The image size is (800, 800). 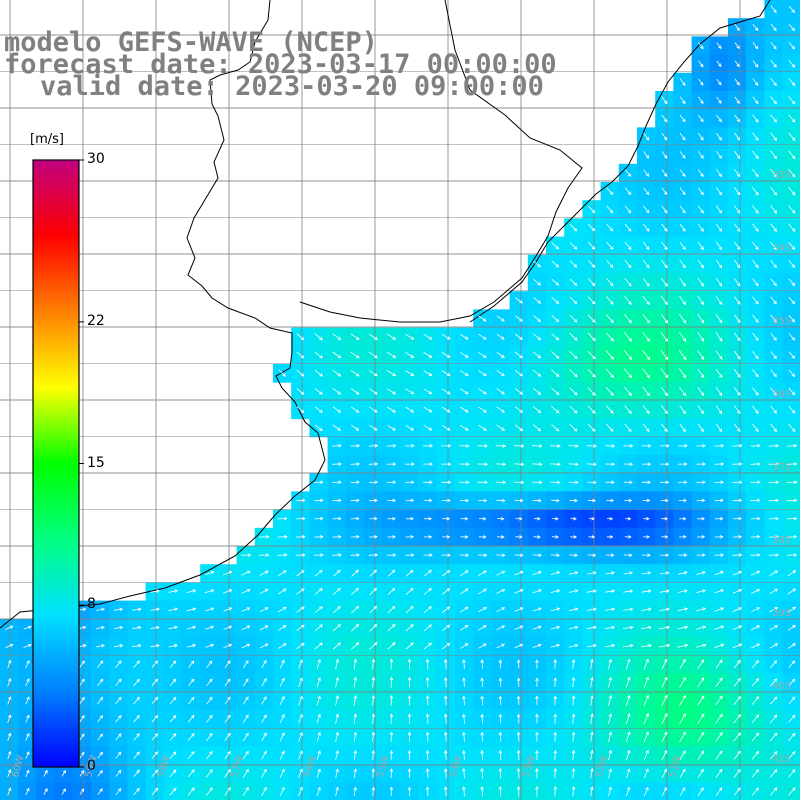 I want to click on colorbar-tick-label: 15, so click(x=96, y=462).